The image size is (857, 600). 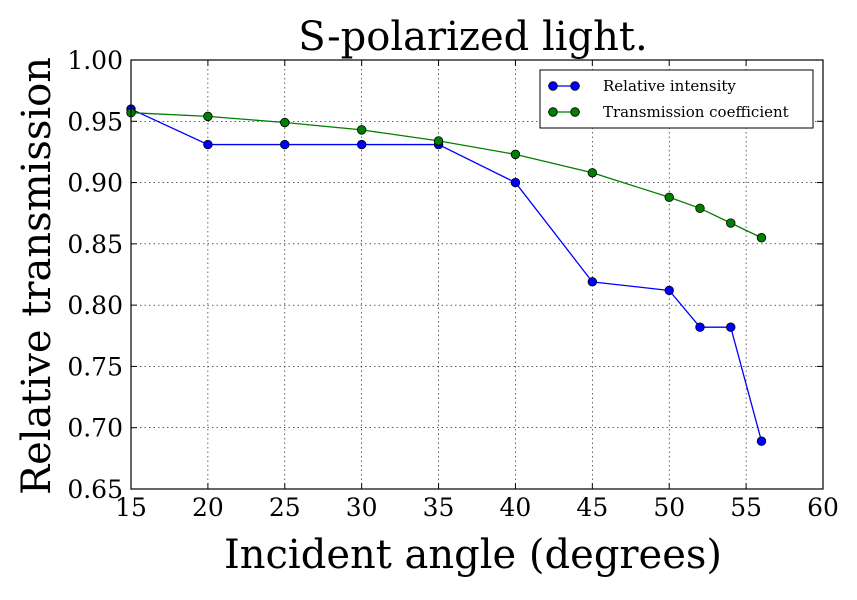 What do you see at coordinates (592, 507) in the screenshot?
I see `x-tick-label: 45` at bounding box center [592, 507].